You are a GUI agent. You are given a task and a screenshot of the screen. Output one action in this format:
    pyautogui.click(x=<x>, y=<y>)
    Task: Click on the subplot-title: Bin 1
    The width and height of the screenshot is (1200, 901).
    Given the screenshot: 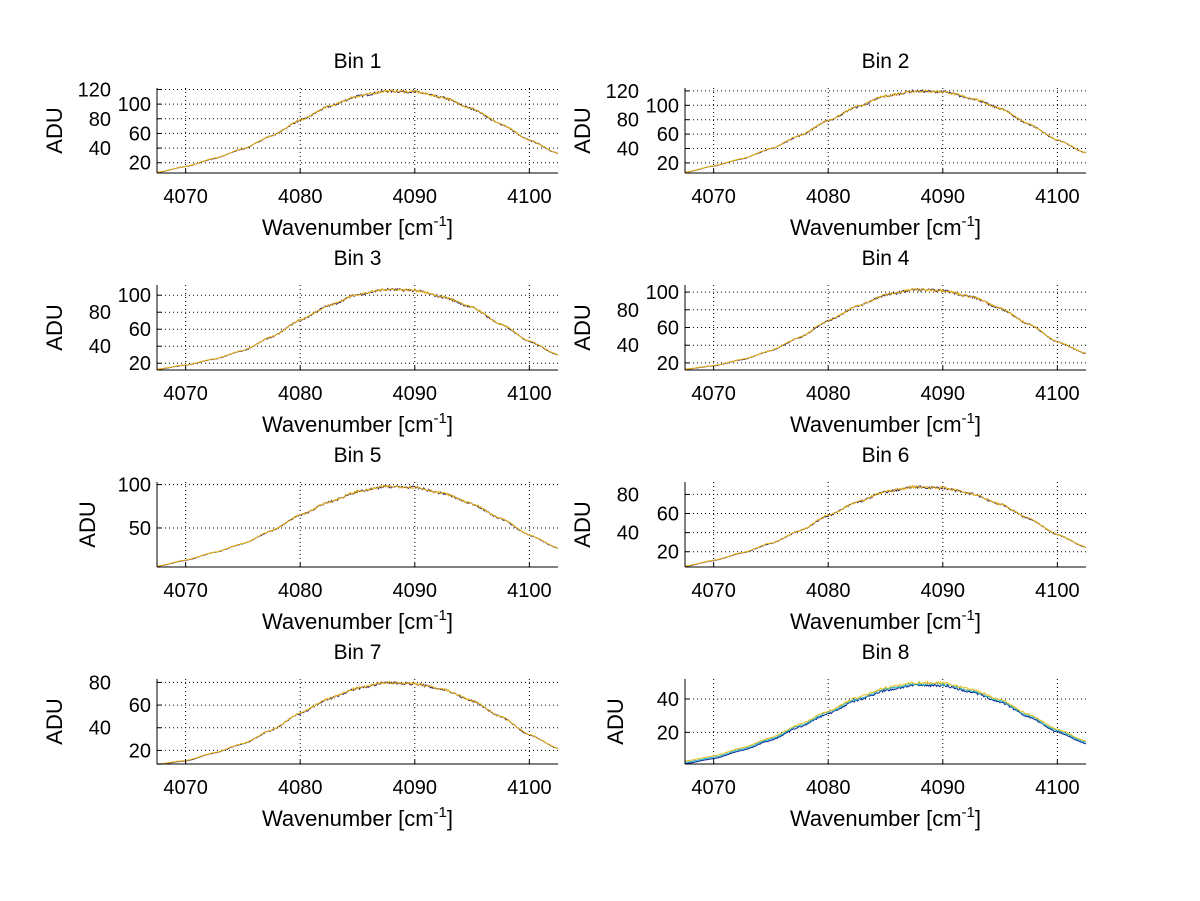 What is the action you would take?
    pyautogui.click(x=358, y=61)
    